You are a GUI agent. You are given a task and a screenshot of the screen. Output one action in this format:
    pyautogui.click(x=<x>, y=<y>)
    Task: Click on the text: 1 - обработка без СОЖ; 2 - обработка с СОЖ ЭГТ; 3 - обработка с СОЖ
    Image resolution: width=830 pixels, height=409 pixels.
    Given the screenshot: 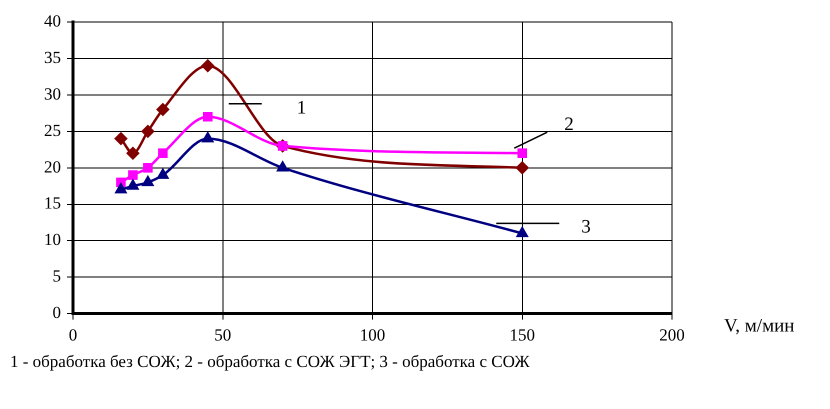 What is the action you would take?
    pyautogui.click(x=270, y=362)
    